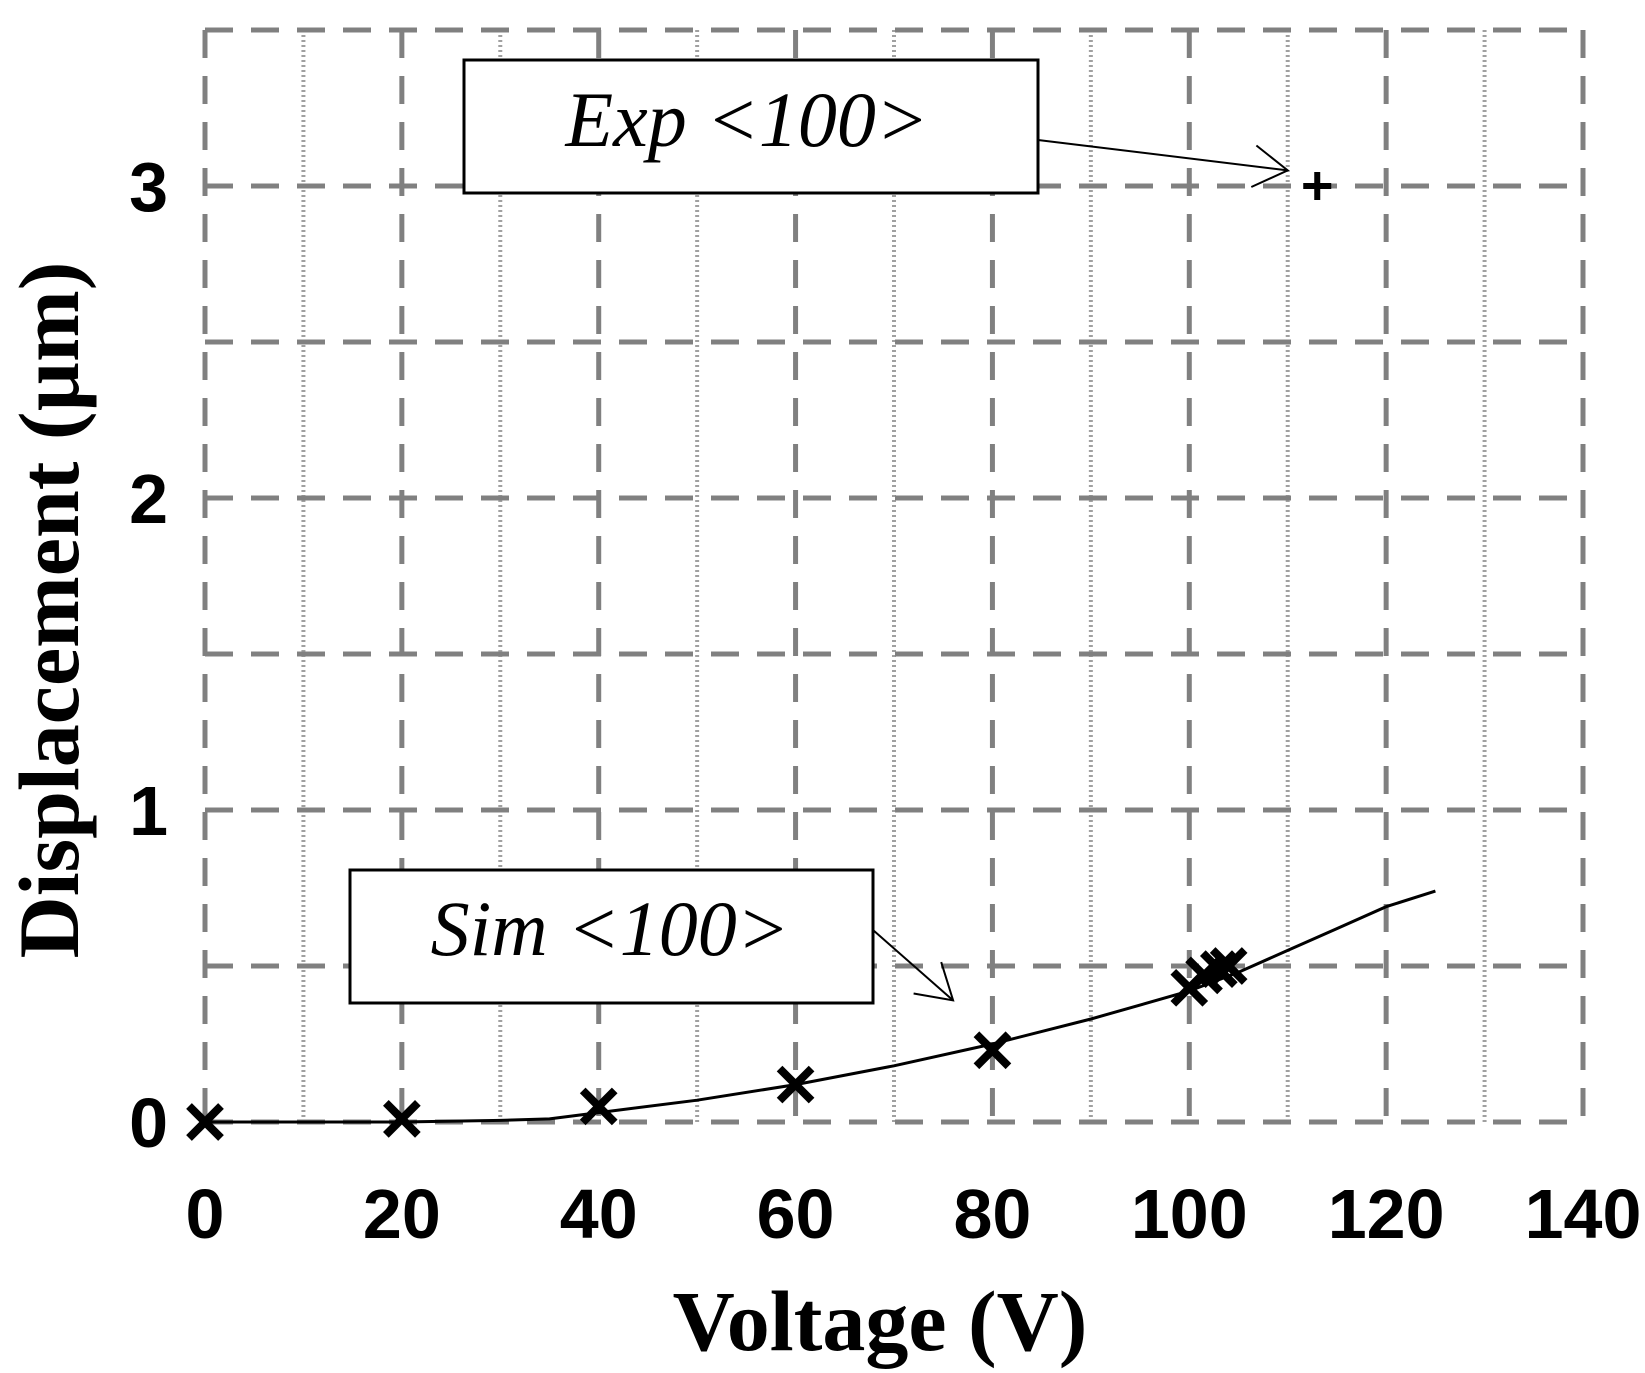  I want to click on sim-arrow-line, so click(913, 965).